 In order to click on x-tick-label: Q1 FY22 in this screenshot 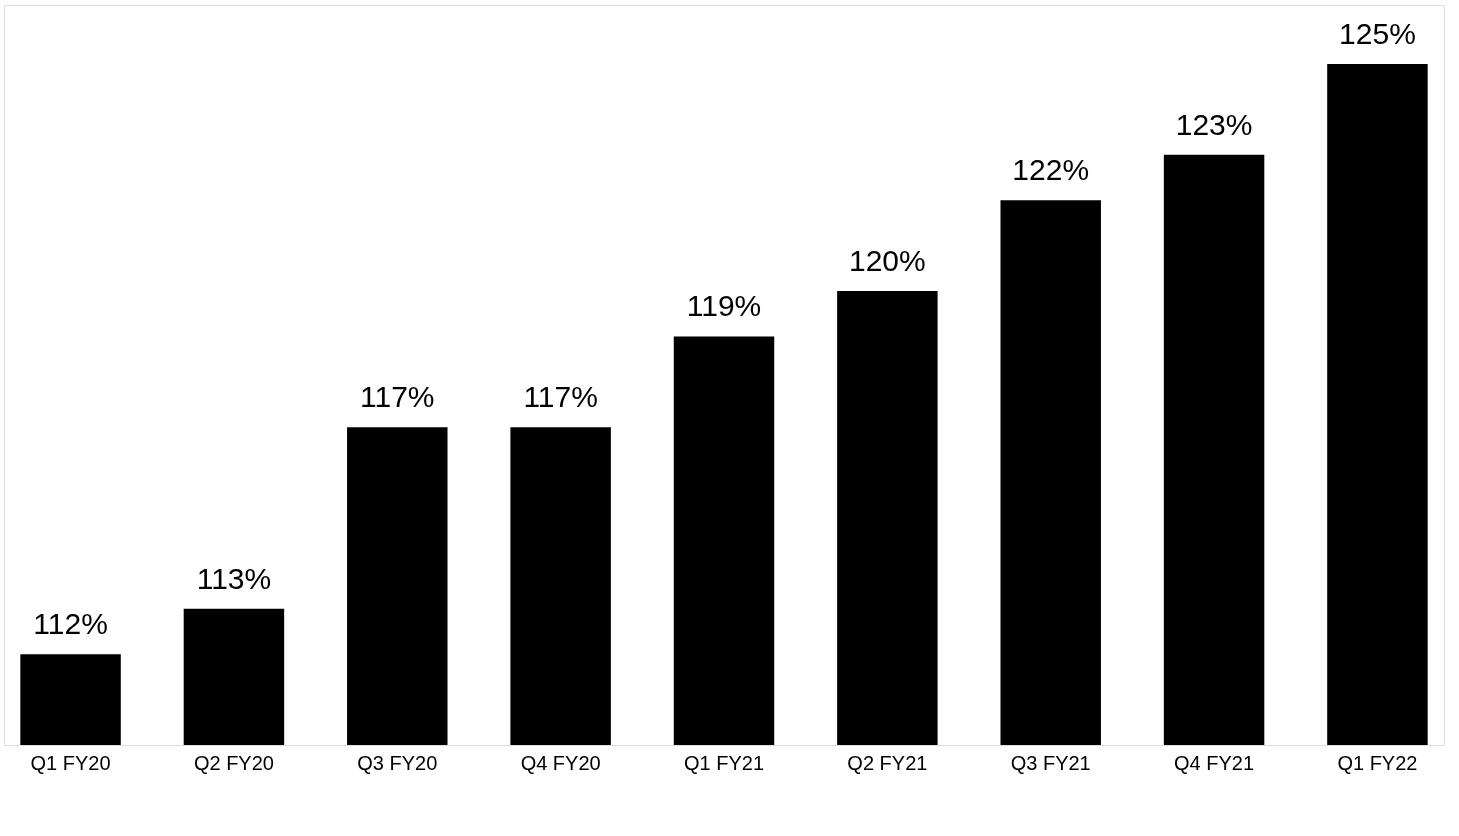, I will do `click(1377, 762)`.